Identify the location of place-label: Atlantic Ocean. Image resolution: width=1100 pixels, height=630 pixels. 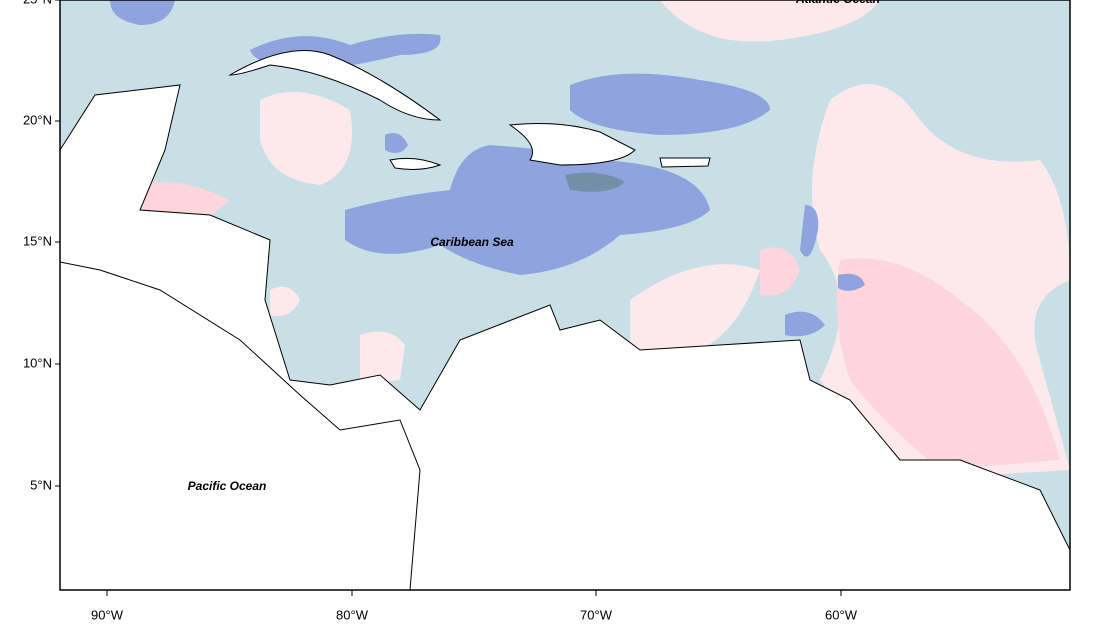
(837, 3).